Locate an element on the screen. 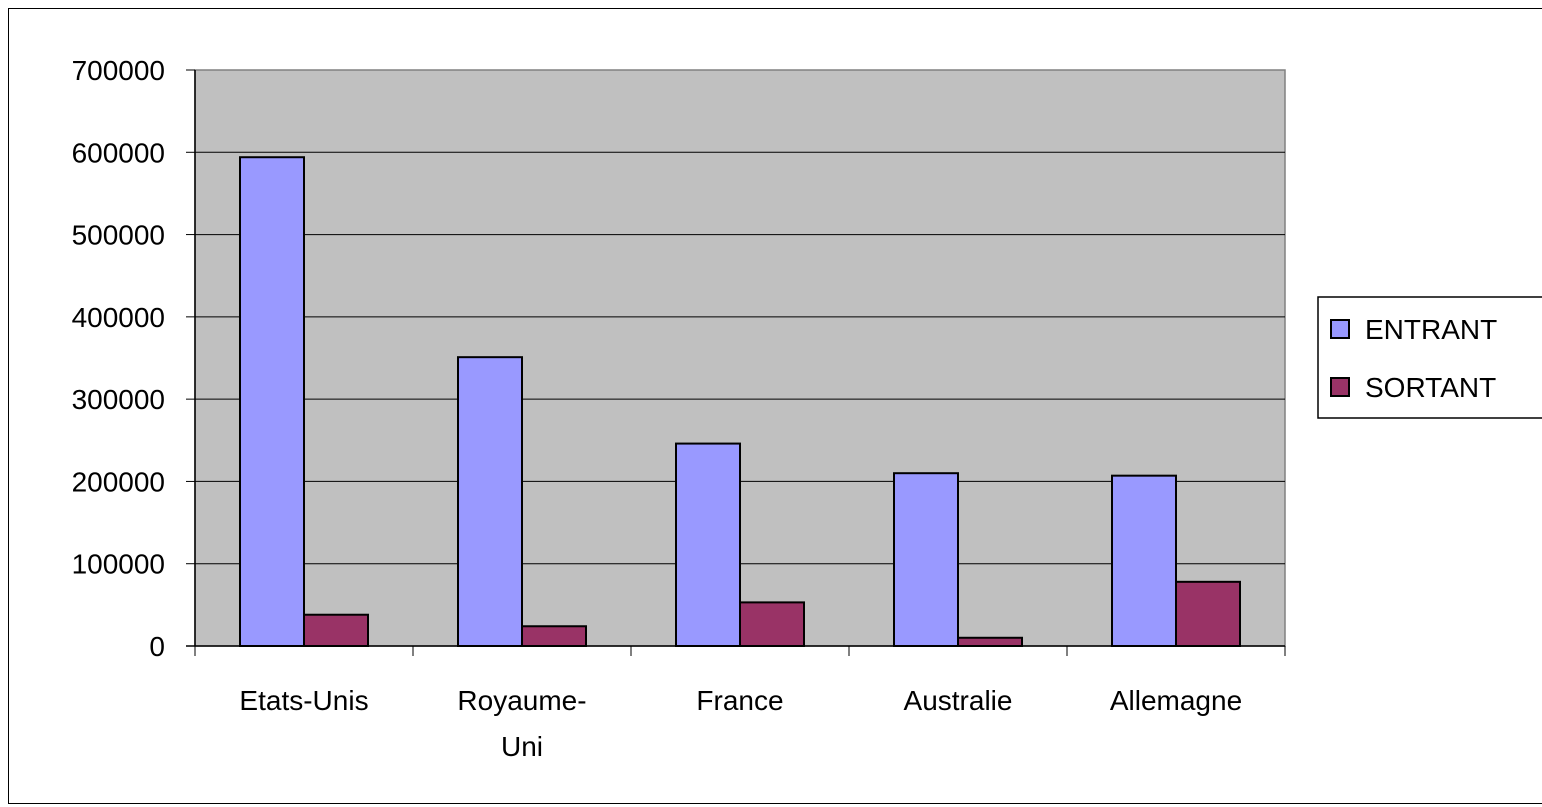 Image resolution: width=1542 pixels, height=807 pixels. legend: ENTRANT SORTANT is located at coordinates (1429, 357).